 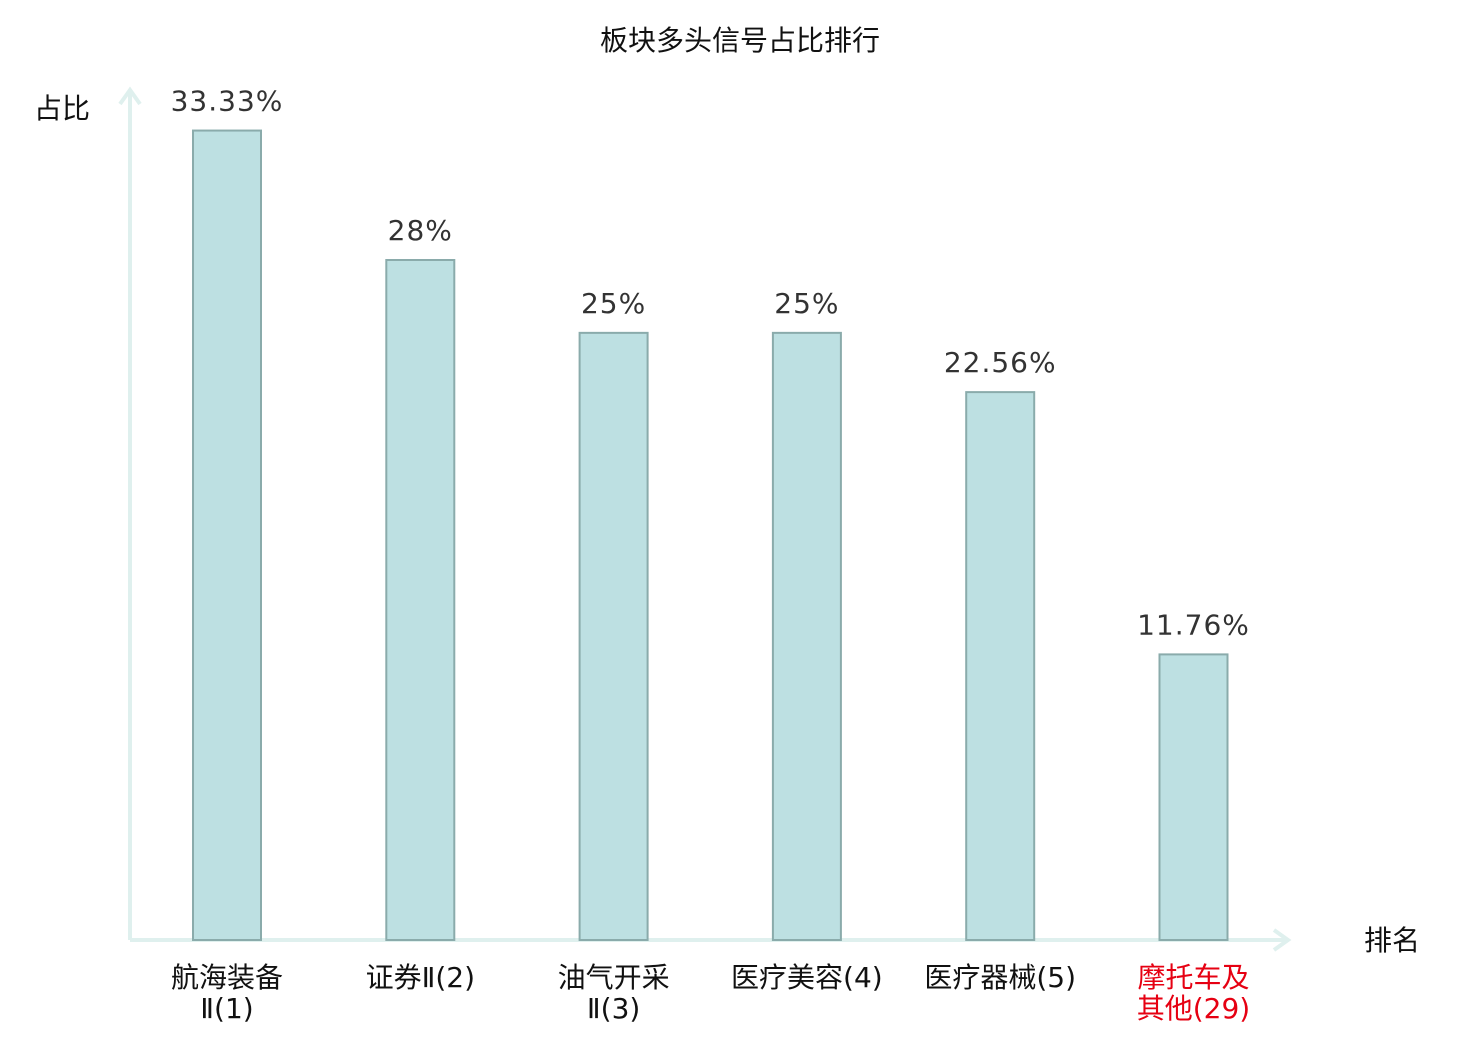 I want to click on x-tick-label: 证券Ⅱ(2), so click(x=420, y=978).